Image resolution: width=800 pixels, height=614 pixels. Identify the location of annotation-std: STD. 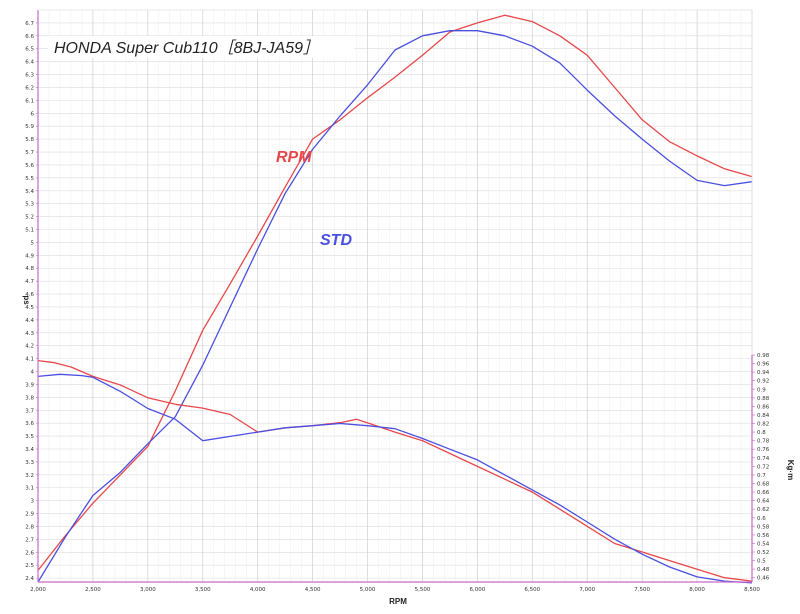
(336, 240).